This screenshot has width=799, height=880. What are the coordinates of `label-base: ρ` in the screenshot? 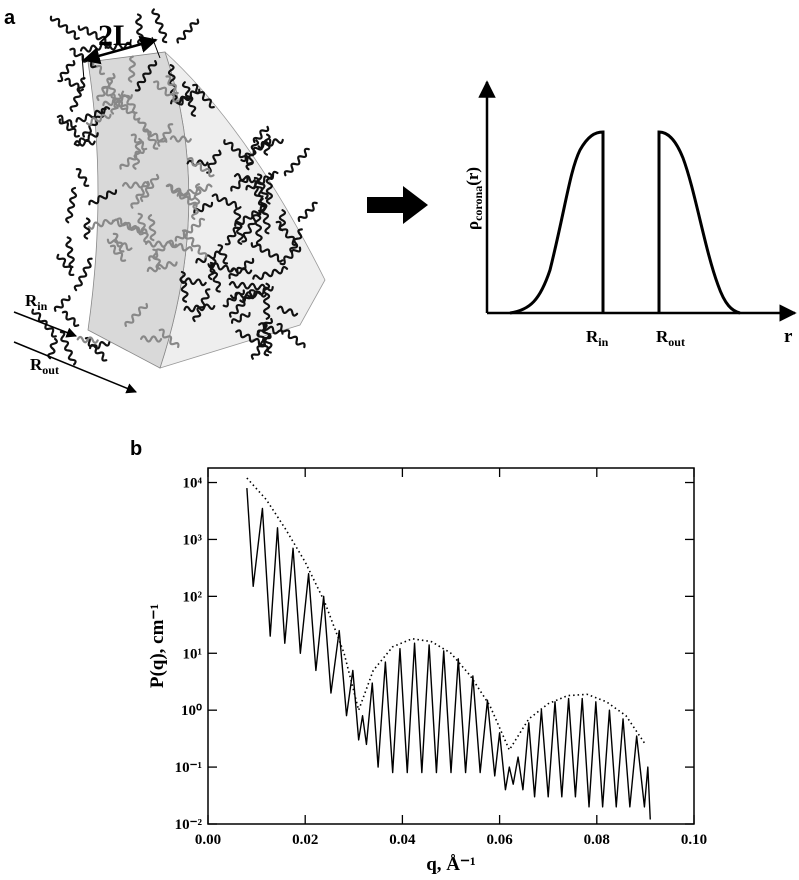 It's located at (472, 225).